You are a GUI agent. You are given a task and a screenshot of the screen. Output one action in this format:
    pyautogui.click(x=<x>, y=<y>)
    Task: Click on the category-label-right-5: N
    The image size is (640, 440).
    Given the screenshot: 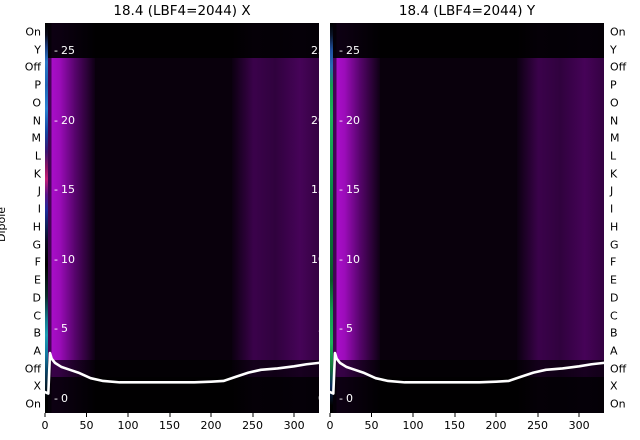 What is the action you would take?
    pyautogui.click(x=614, y=120)
    